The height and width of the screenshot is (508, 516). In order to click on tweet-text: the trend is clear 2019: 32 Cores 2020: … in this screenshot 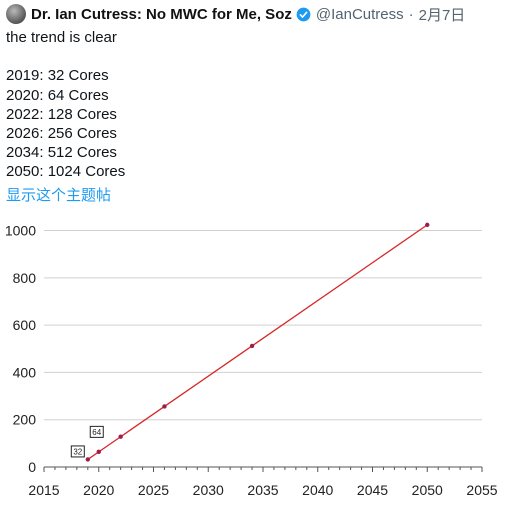, I will do `click(65, 105)`.